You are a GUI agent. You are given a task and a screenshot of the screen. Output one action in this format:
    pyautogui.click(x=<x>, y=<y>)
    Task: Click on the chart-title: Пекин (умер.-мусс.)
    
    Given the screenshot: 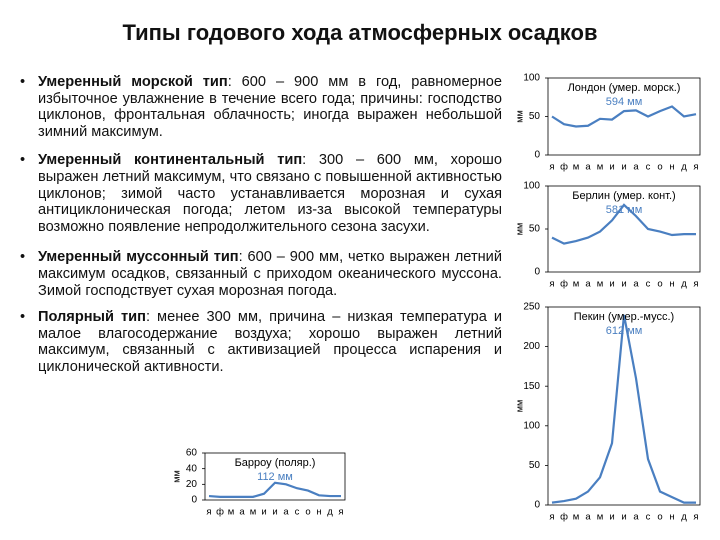 What is the action you would take?
    pyautogui.click(x=624, y=317)
    